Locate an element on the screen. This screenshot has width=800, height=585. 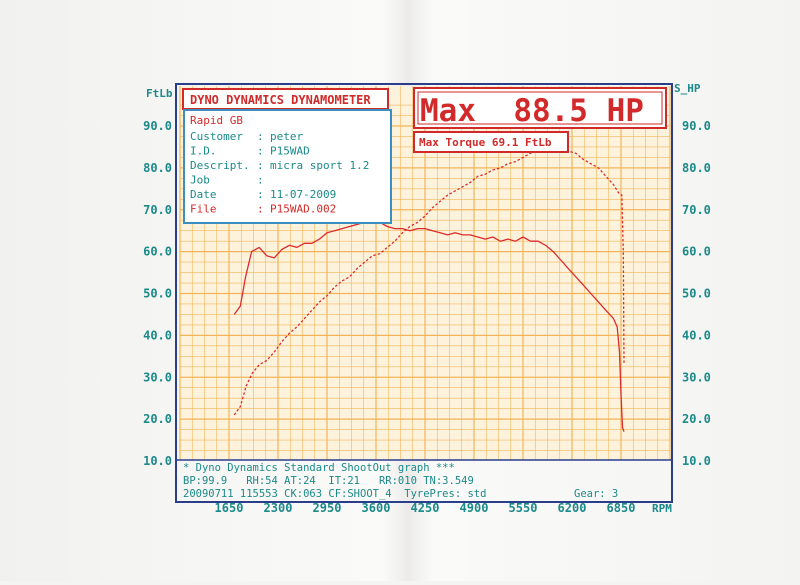
info-row-value: peter is located at coordinates (286, 136).